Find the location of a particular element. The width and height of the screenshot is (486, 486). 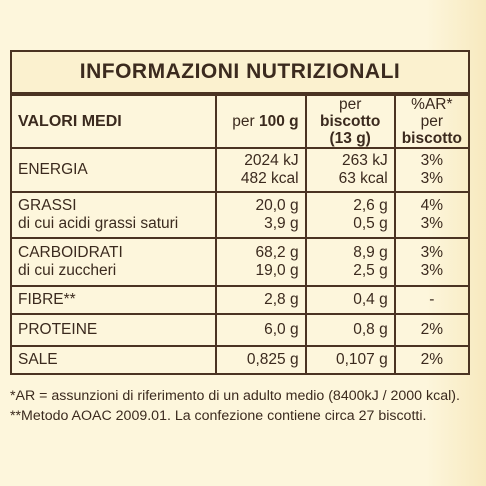

value-per-100g: 20,0 g 3,9 g is located at coordinates (260, 215).